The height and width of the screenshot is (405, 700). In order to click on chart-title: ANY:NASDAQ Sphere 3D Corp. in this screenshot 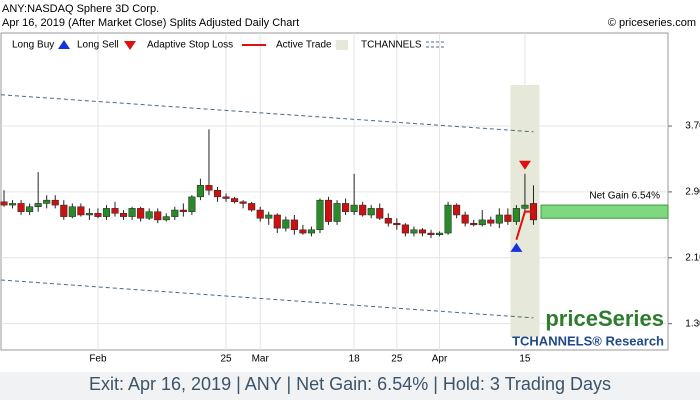, I will do `click(80, 9)`.